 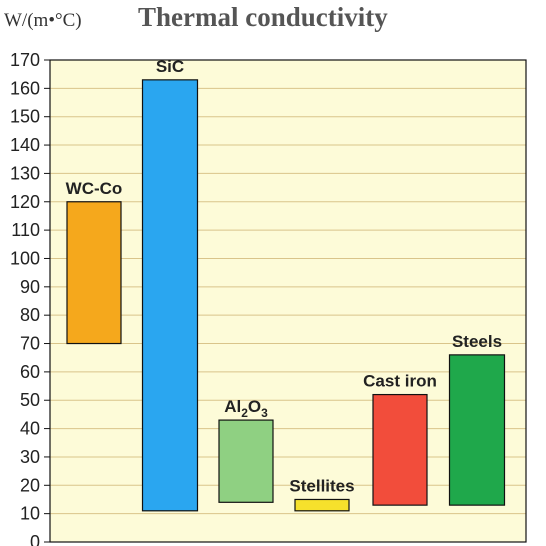 I want to click on chart-title: Thermal conductivity, so click(x=263, y=17).